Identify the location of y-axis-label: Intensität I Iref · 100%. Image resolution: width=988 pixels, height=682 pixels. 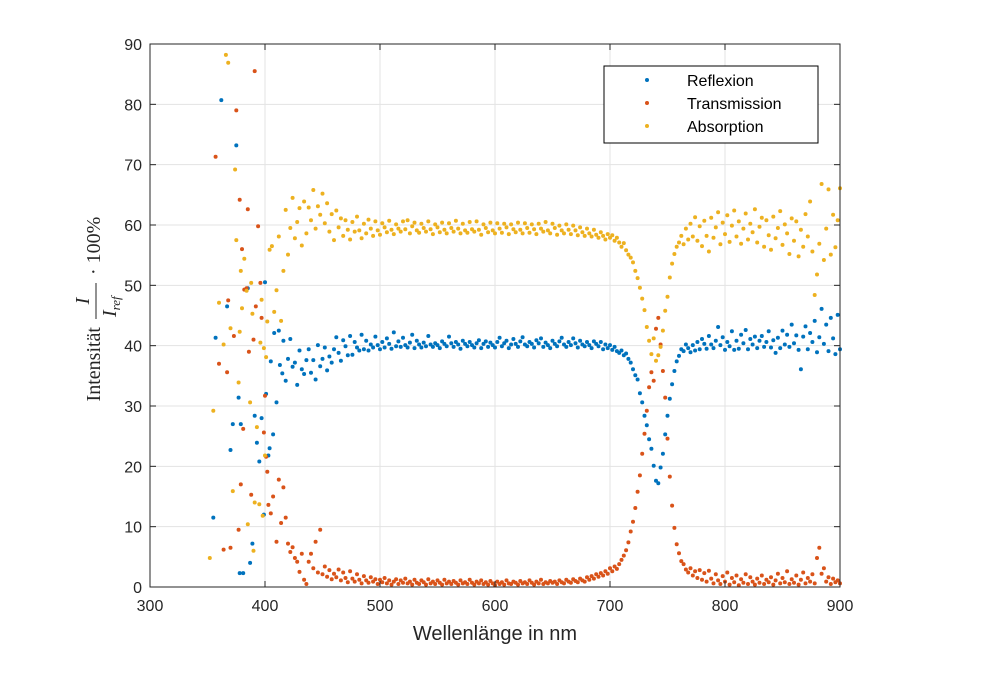
(97, 309).